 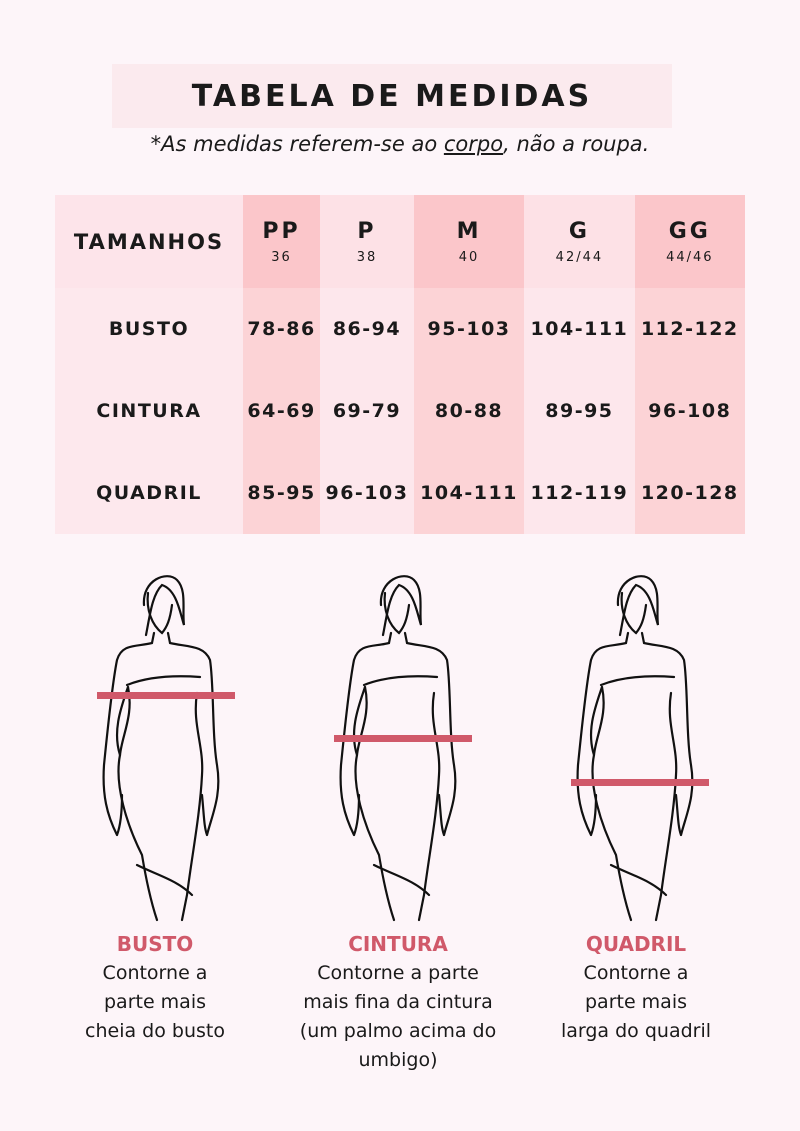 I want to click on cell: 112-119, so click(x=579, y=493).